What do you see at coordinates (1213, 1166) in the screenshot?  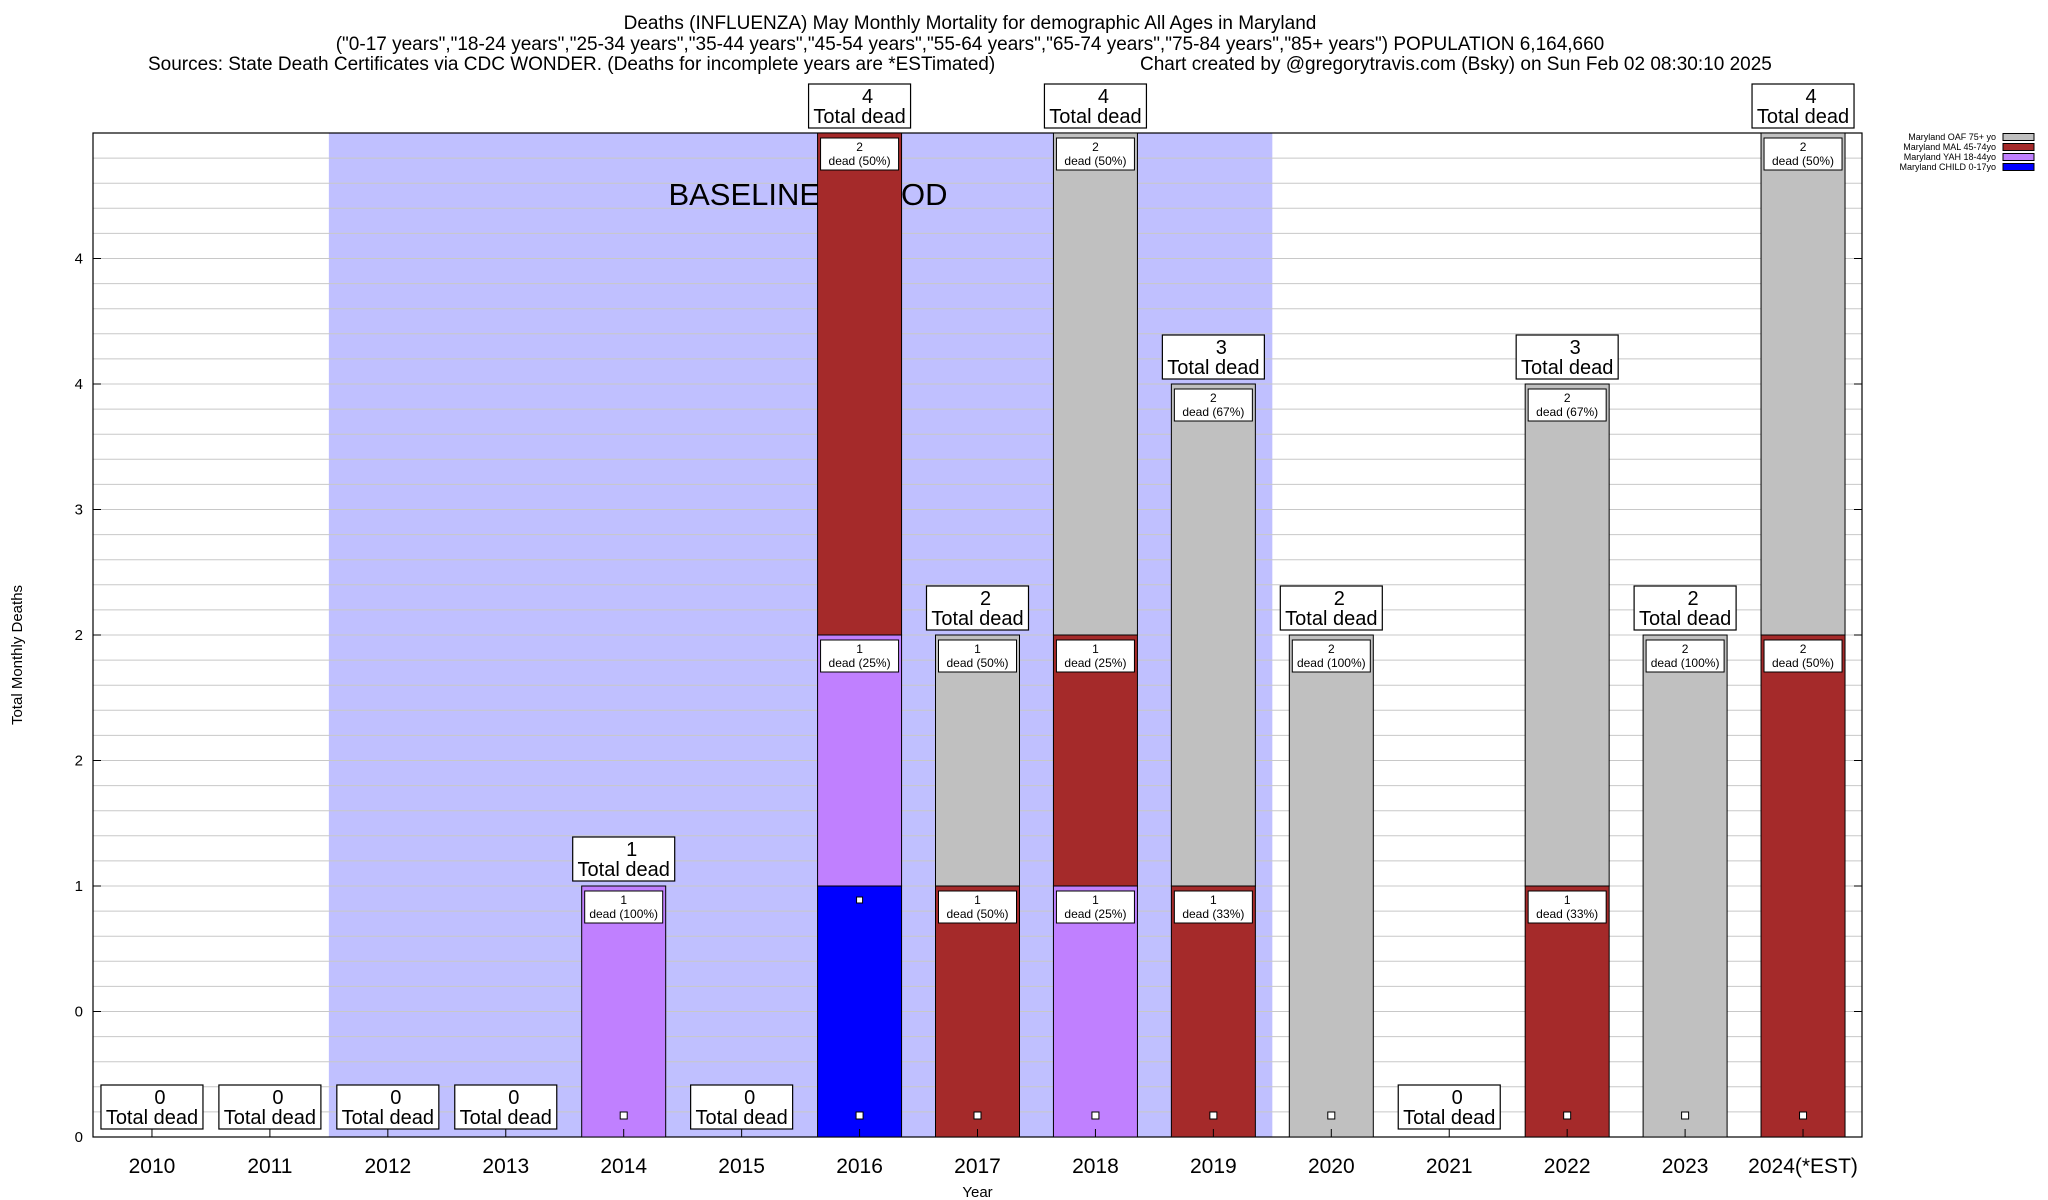 I see `x-tick-label: 2019` at bounding box center [1213, 1166].